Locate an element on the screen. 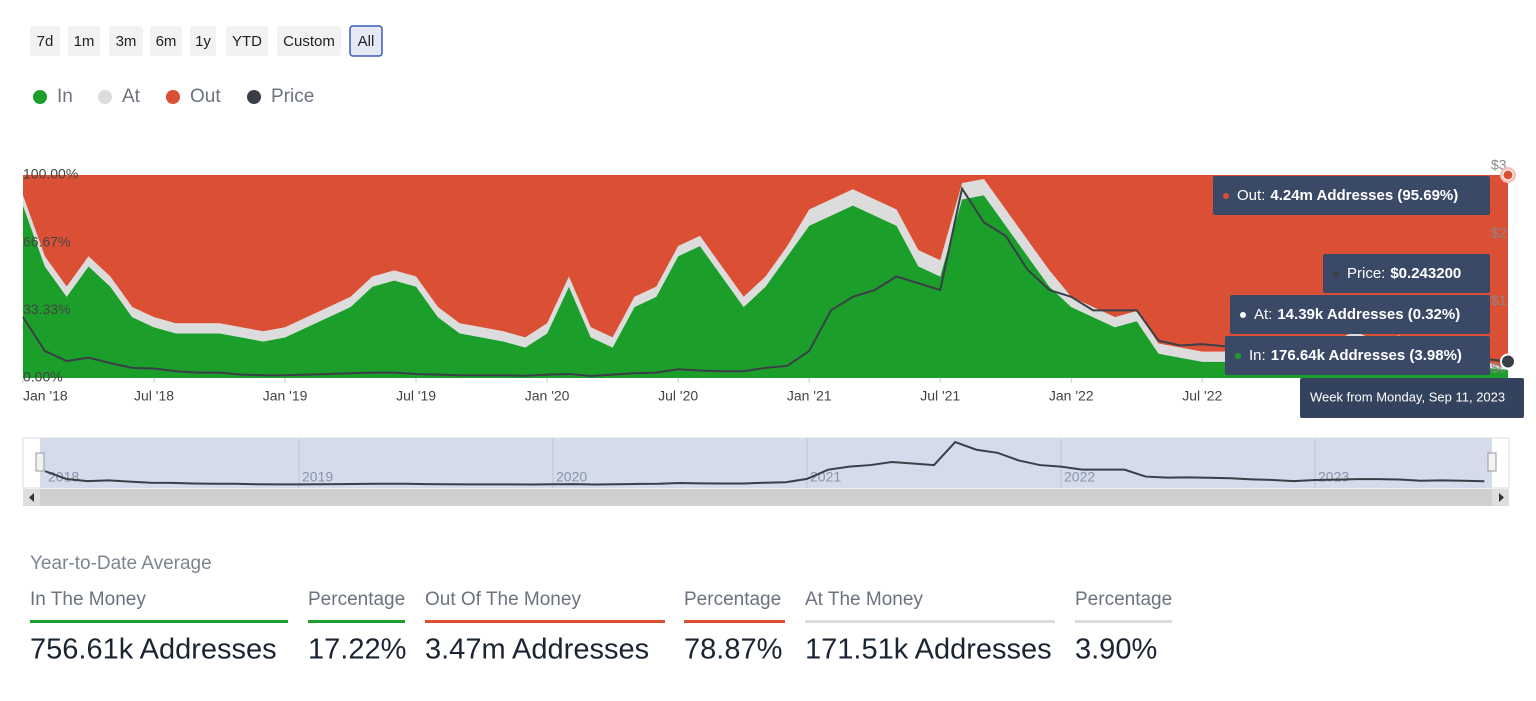 This screenshot has height=701, width=1536. tooltip-text: In: 176.64k Addresses (3.98%) is located at coordinates (1355, 355).